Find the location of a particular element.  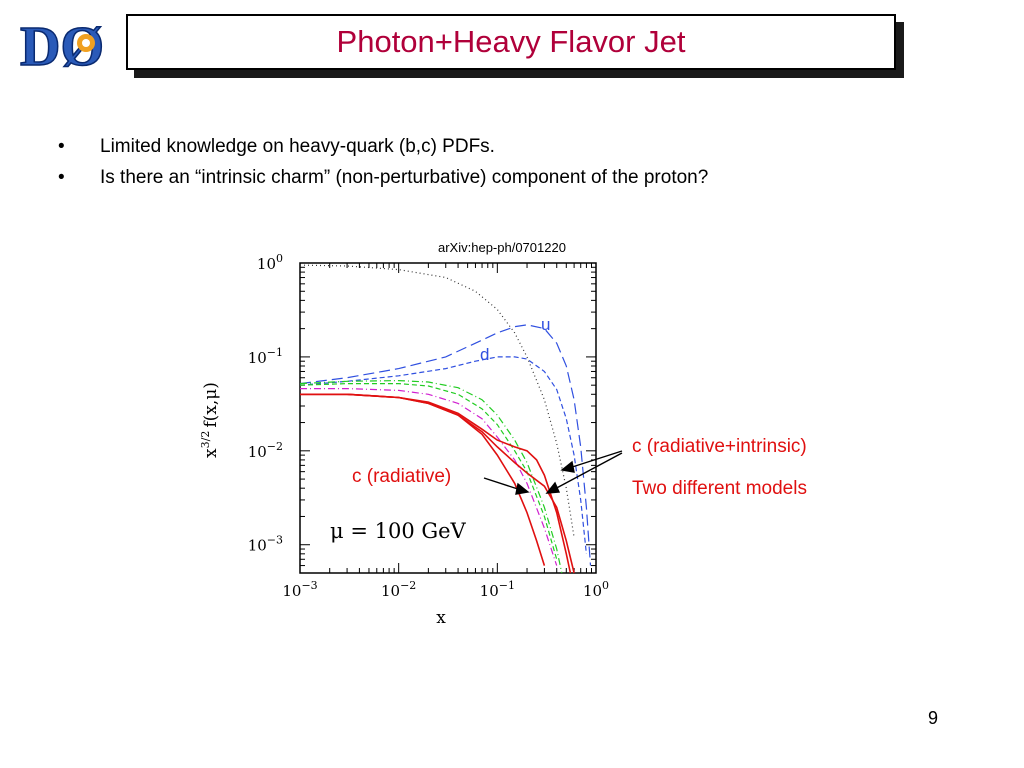

label-d: d is located at coordinates (484, 354).